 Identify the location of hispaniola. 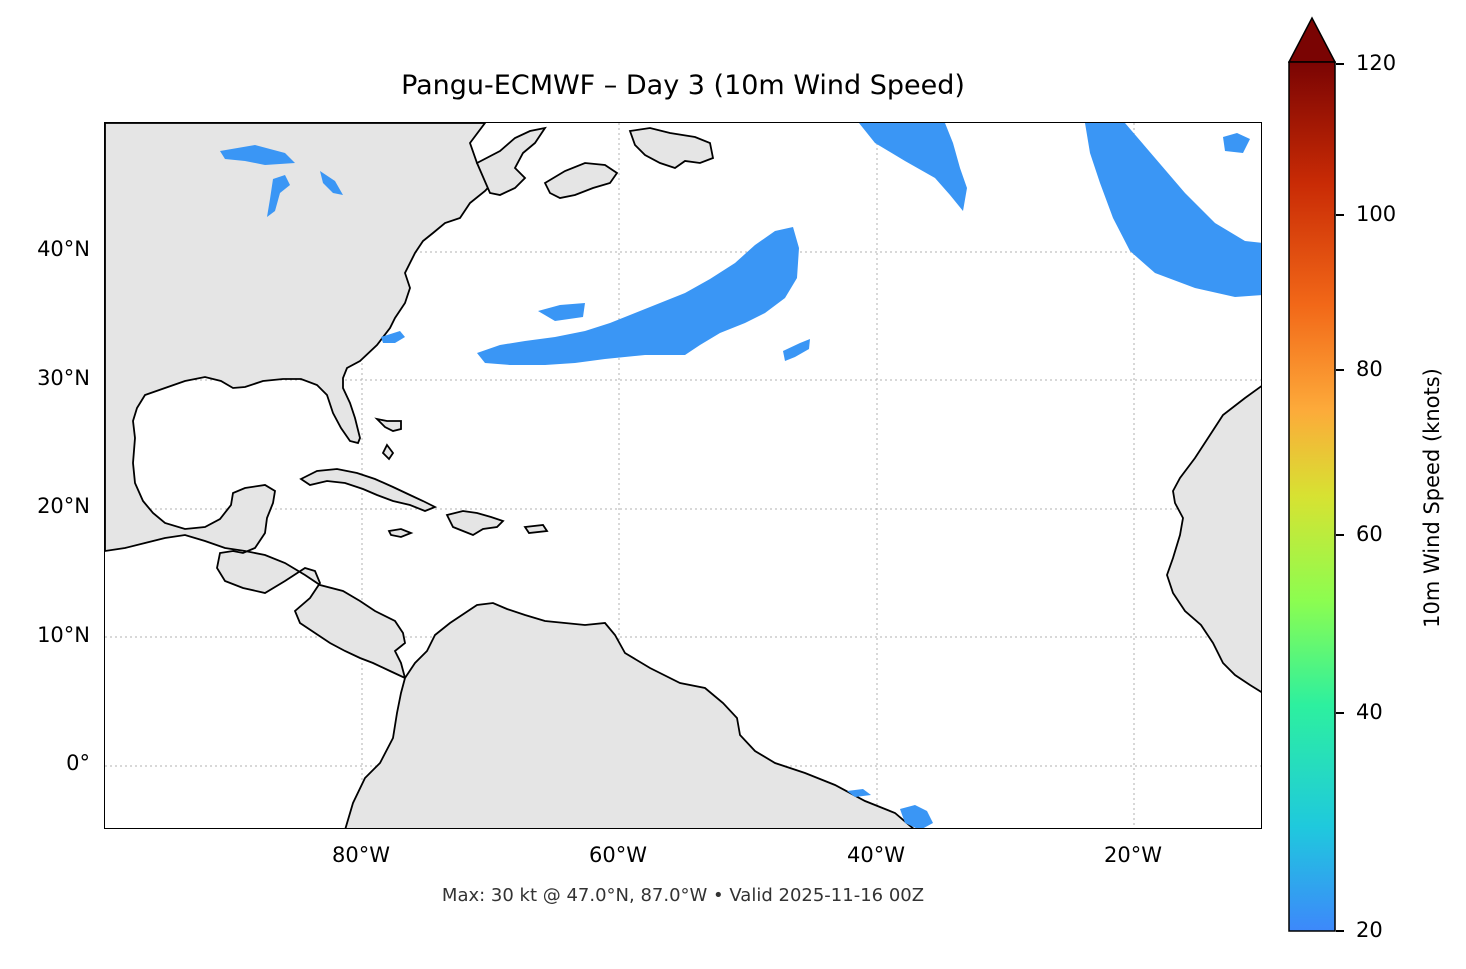
(475, 523).